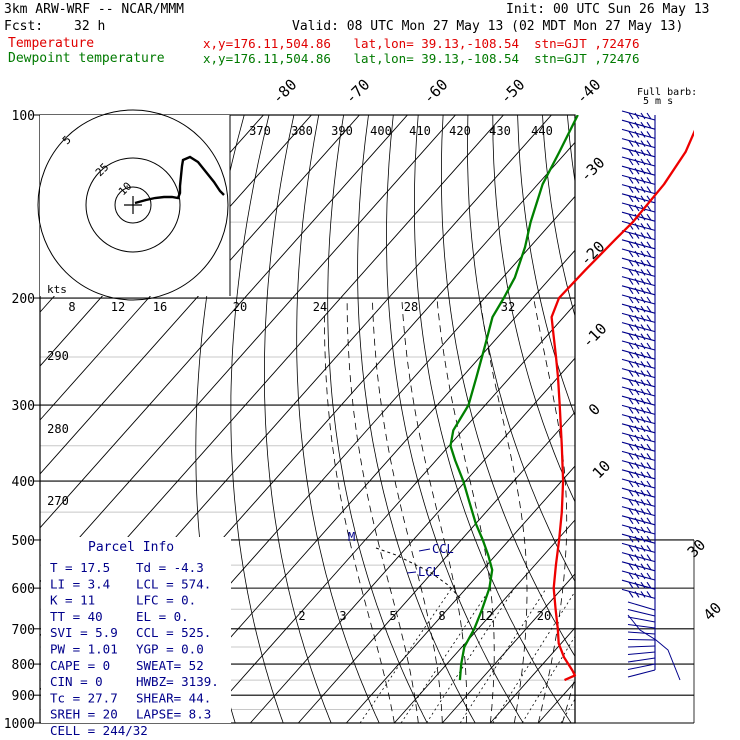 Image resolution: width=740 pixels, height=740 pixels. I want to click on dewpoint-legend: Dewpoint temperature, so click(86, 58).